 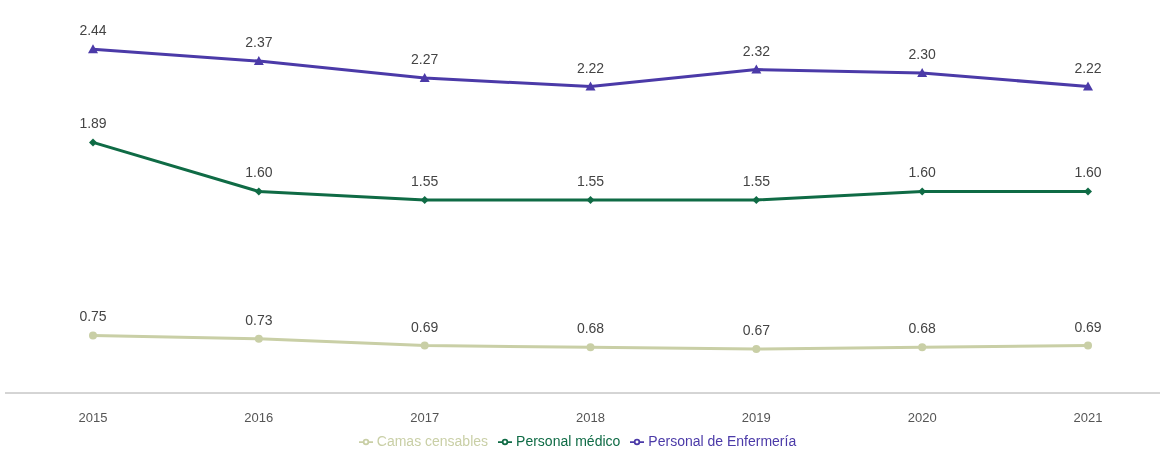 What do you see at coordinates (259, 42) in the screenshot?
I see `data-label: 2.37` at bounding box center [259, 42].